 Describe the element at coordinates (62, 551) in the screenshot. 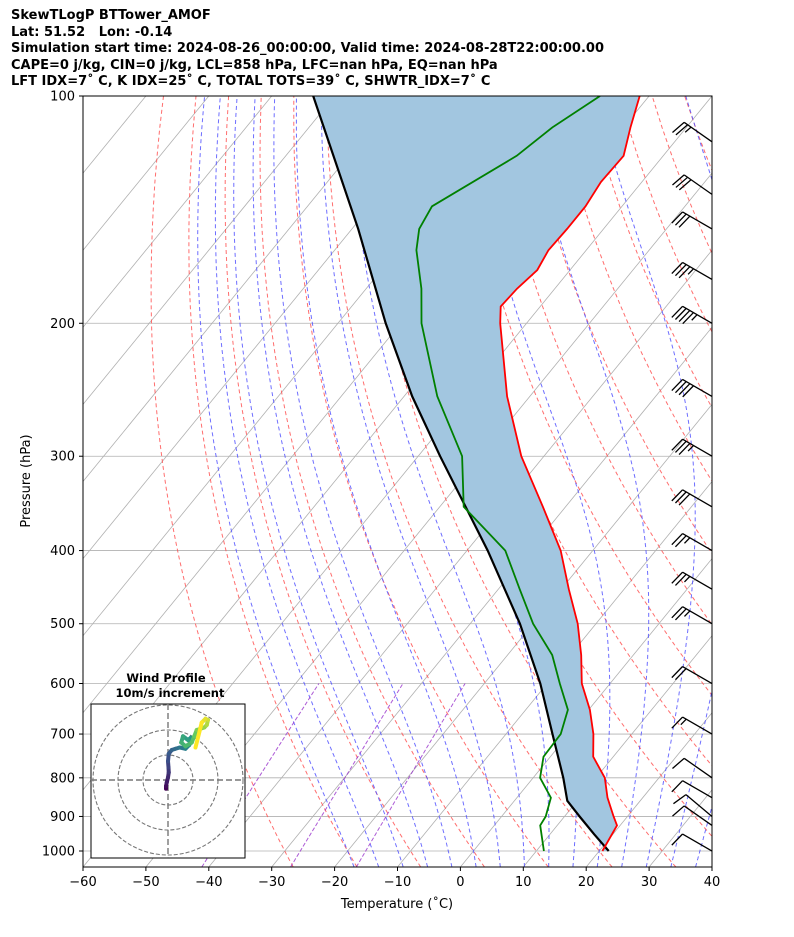

I see `y-tick-label: 400` at that location.